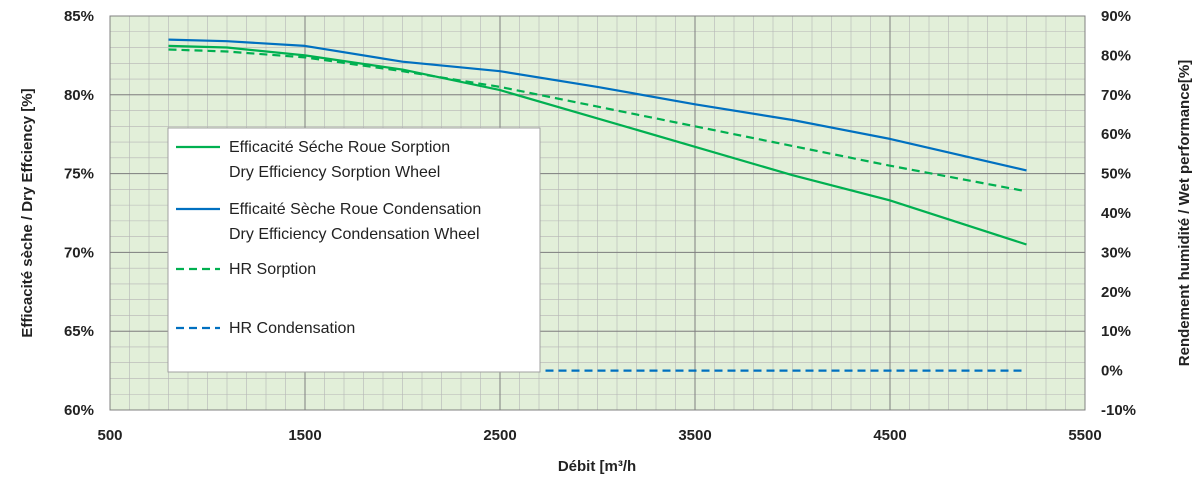  I want to click on x-tick-labels: 500 1500 2500 3500 4500 5500, so click(599, 435).